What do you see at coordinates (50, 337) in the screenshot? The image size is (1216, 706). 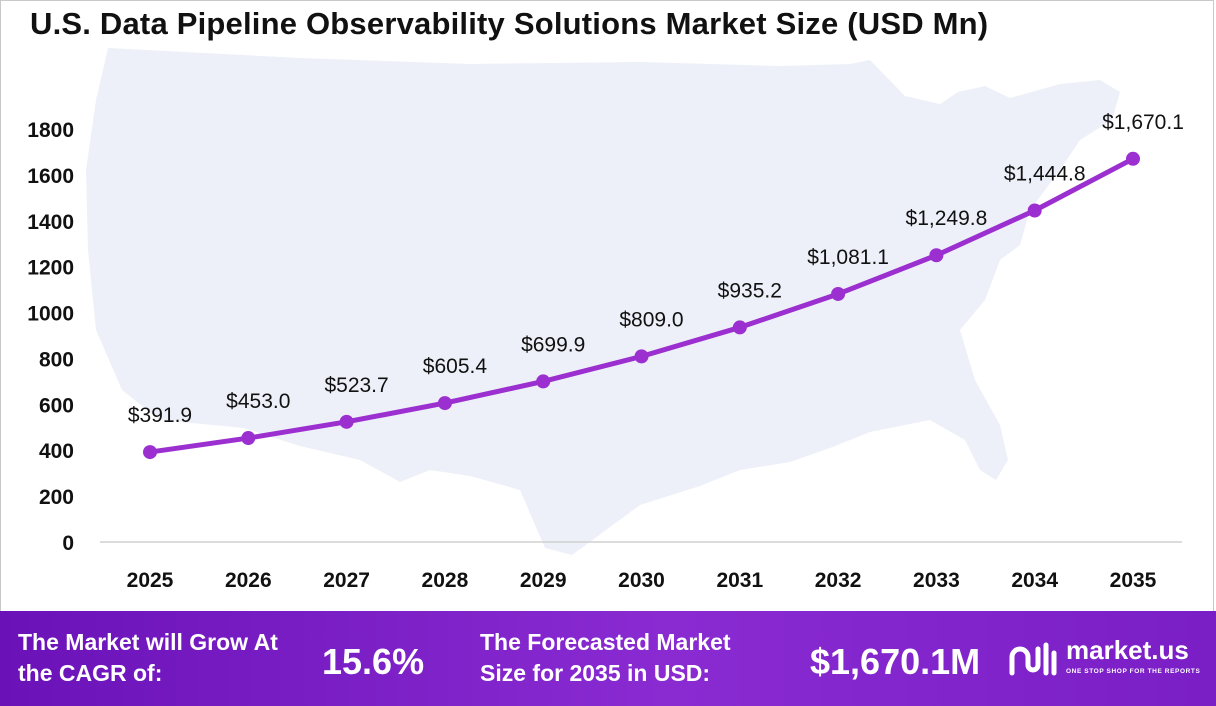 I see `y-axis: 0 200 400 600 800 1000 1200 1400 1600 1800` at bounding box center [50, 337].